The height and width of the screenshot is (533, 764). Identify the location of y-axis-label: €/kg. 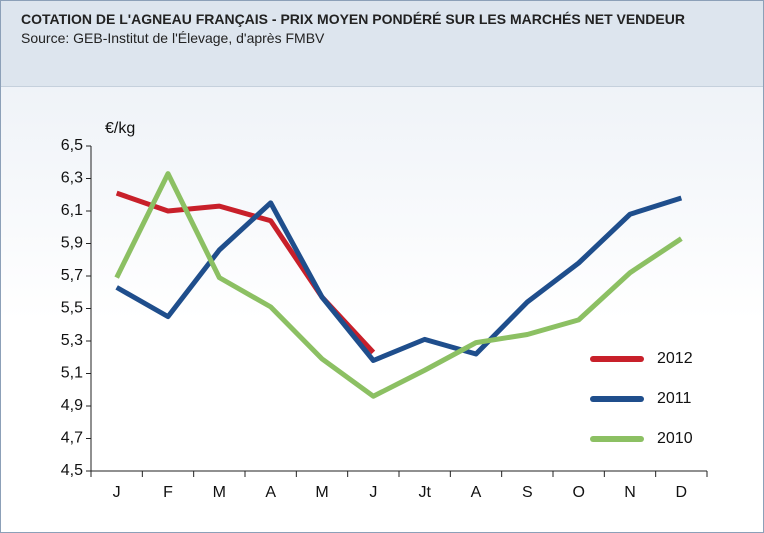
(120, 128).